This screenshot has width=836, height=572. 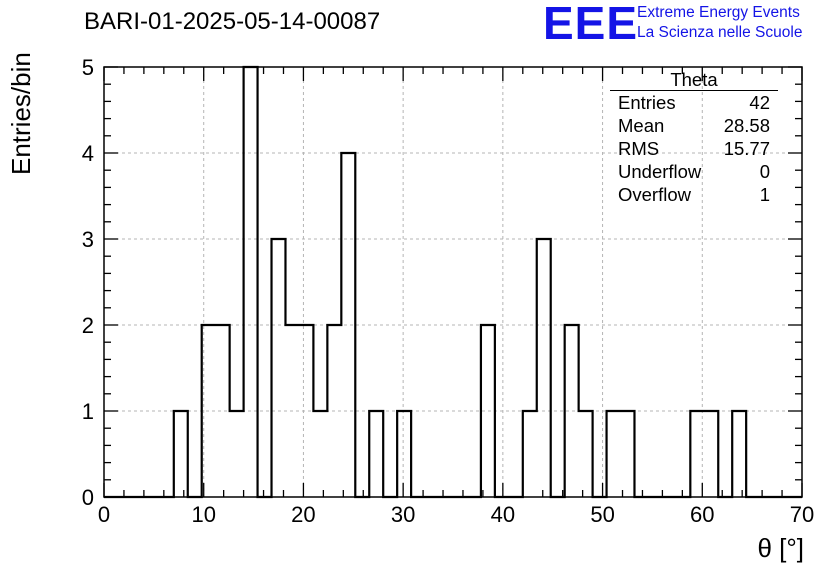 I want to click on y-tick-label: 5, so click(x=88, y=67).